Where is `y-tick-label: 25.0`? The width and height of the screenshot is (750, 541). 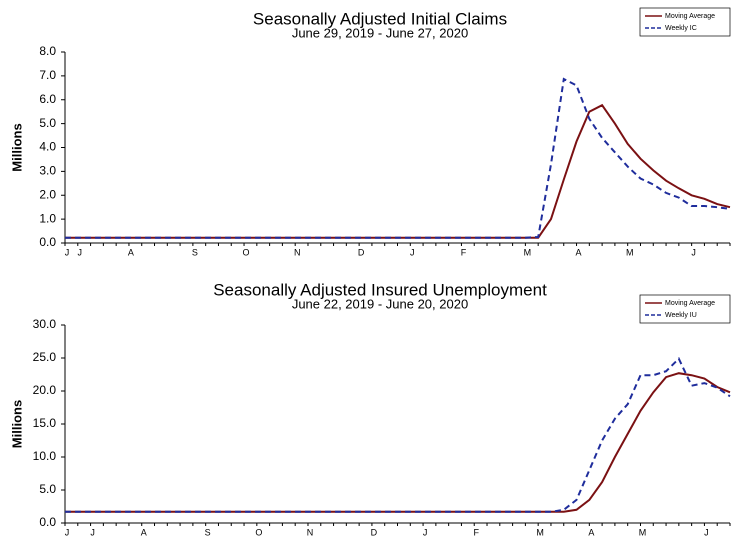
y-tick-label: 25.0 is located at coordinates (45, 357).